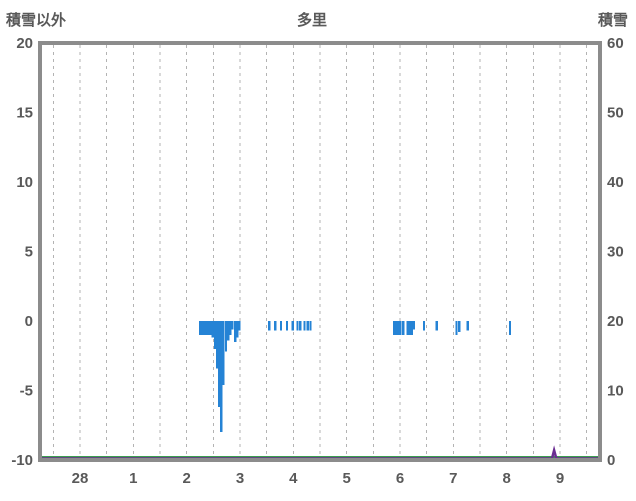  I want to click on left-axis-title: 積雪以外, so click(35, 20).